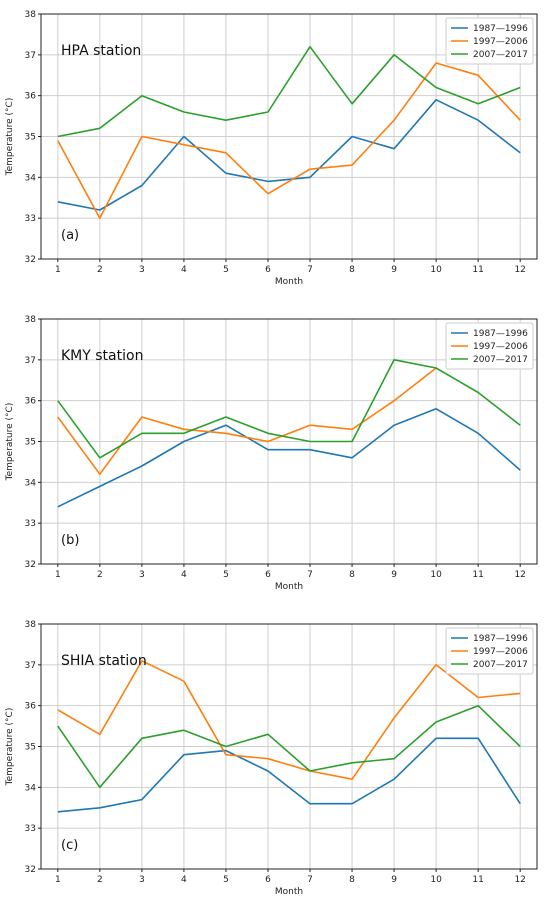 This screenshot has width=550, height=905. I want to click on station-title: SHIA station, so click(104, 661).